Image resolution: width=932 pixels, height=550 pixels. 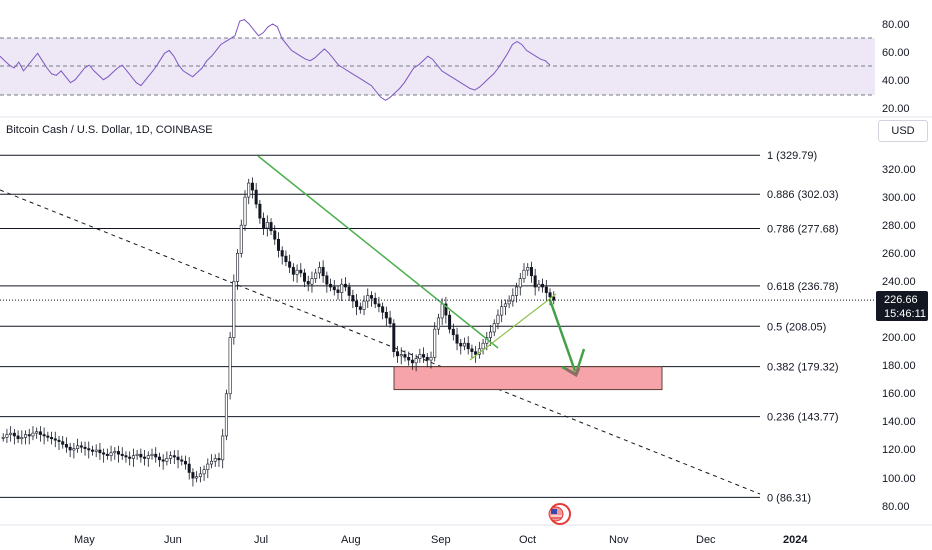 I want to click on ascending-trendline, so click(x=513, y=327).